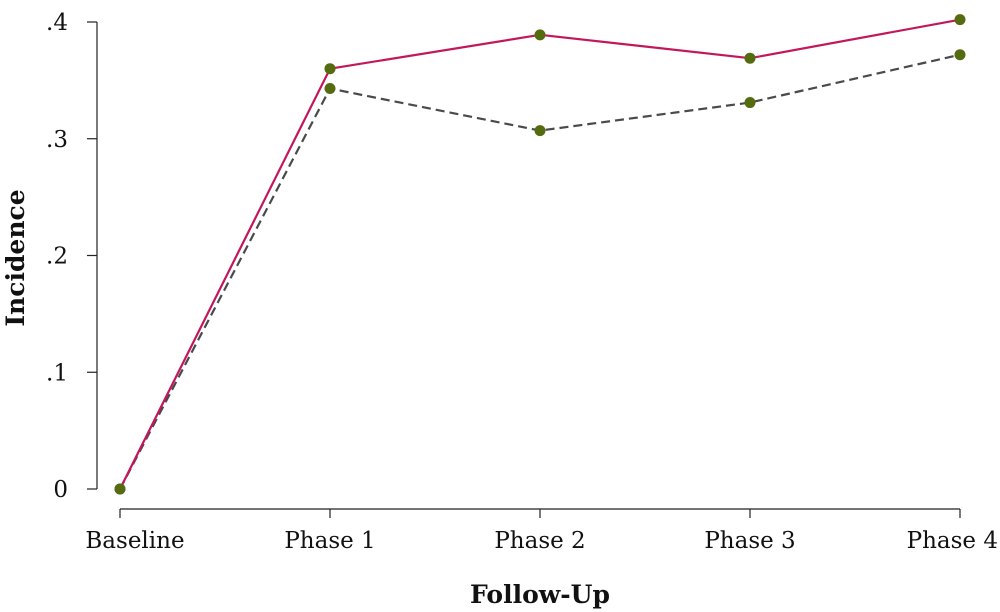 Image resolution: width=1000 pixels, height=612 pixels. What do you see at coordinates (539, 541) in the screenshot?
I see `x-tick-label: Phase 2` at bounding box center [539, 541].